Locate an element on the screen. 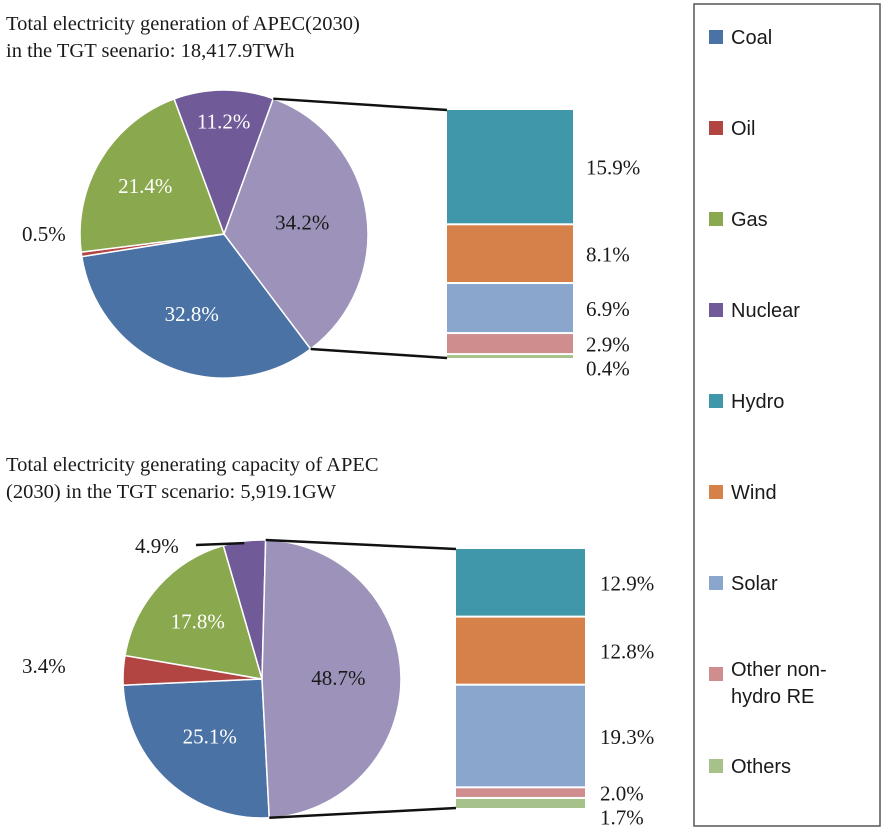 This screenshot has width=886, height=834. chart2-bar-label-other-non-hydro-re: 2.0% is located at coordinates (622, 794).